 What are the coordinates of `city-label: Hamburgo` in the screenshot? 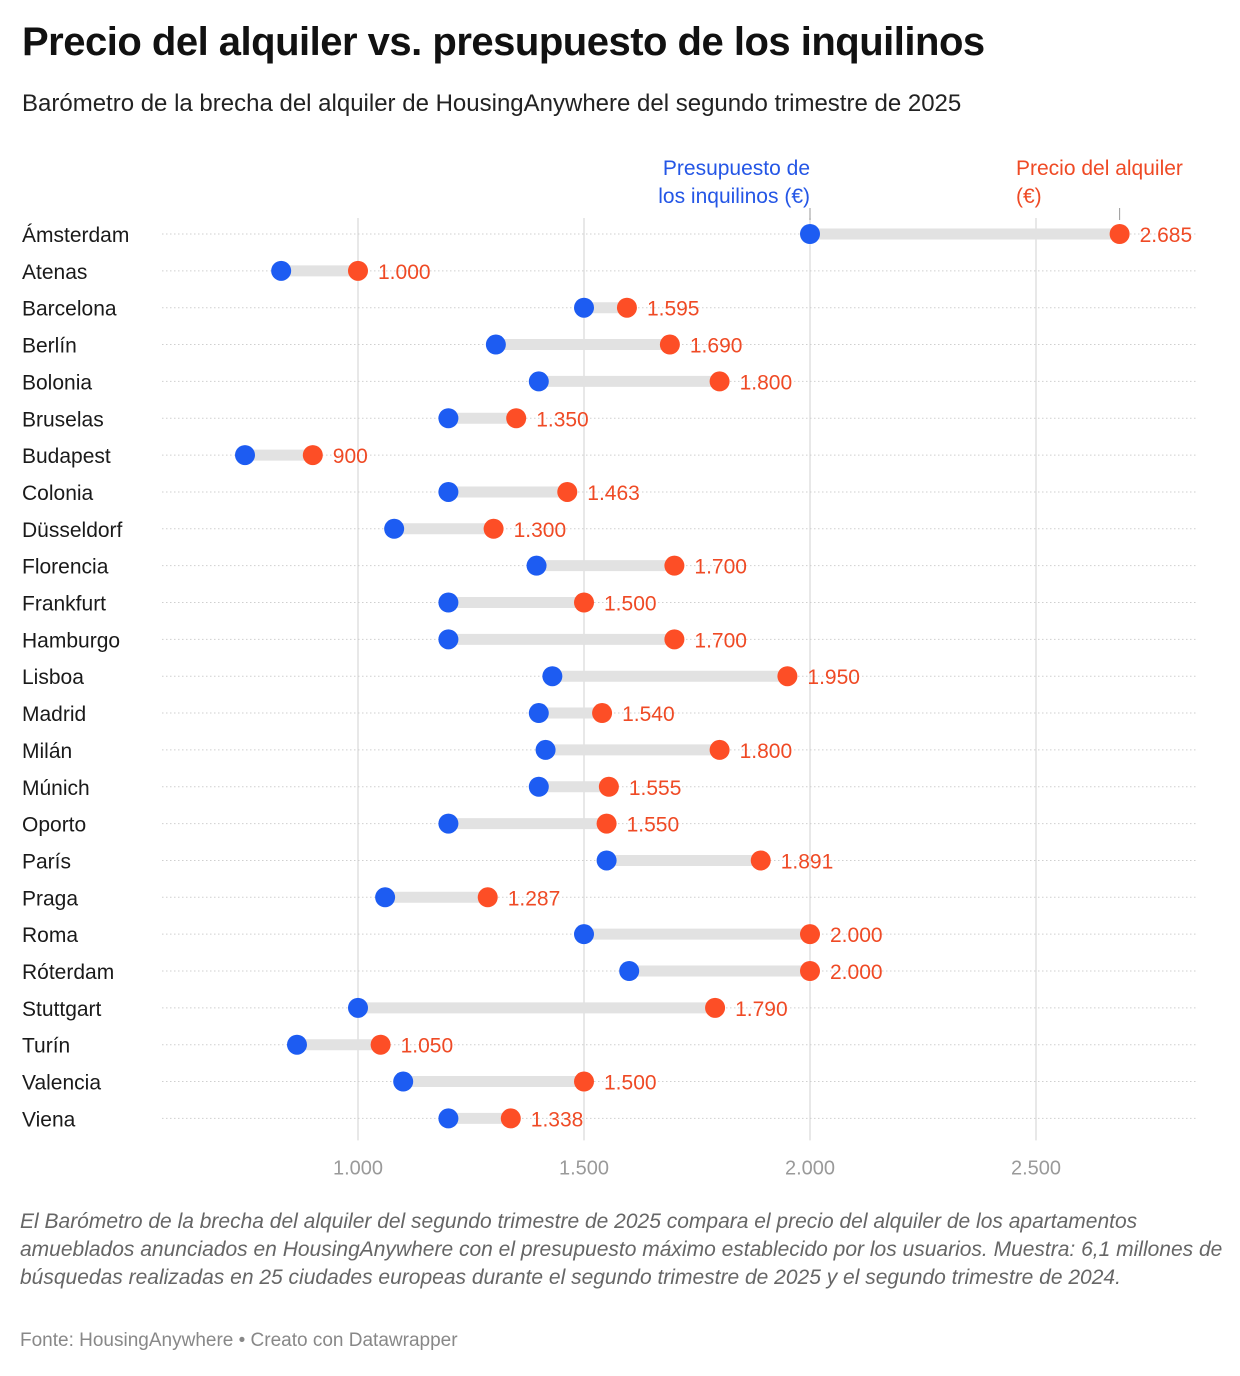 It's located at (71, 640).